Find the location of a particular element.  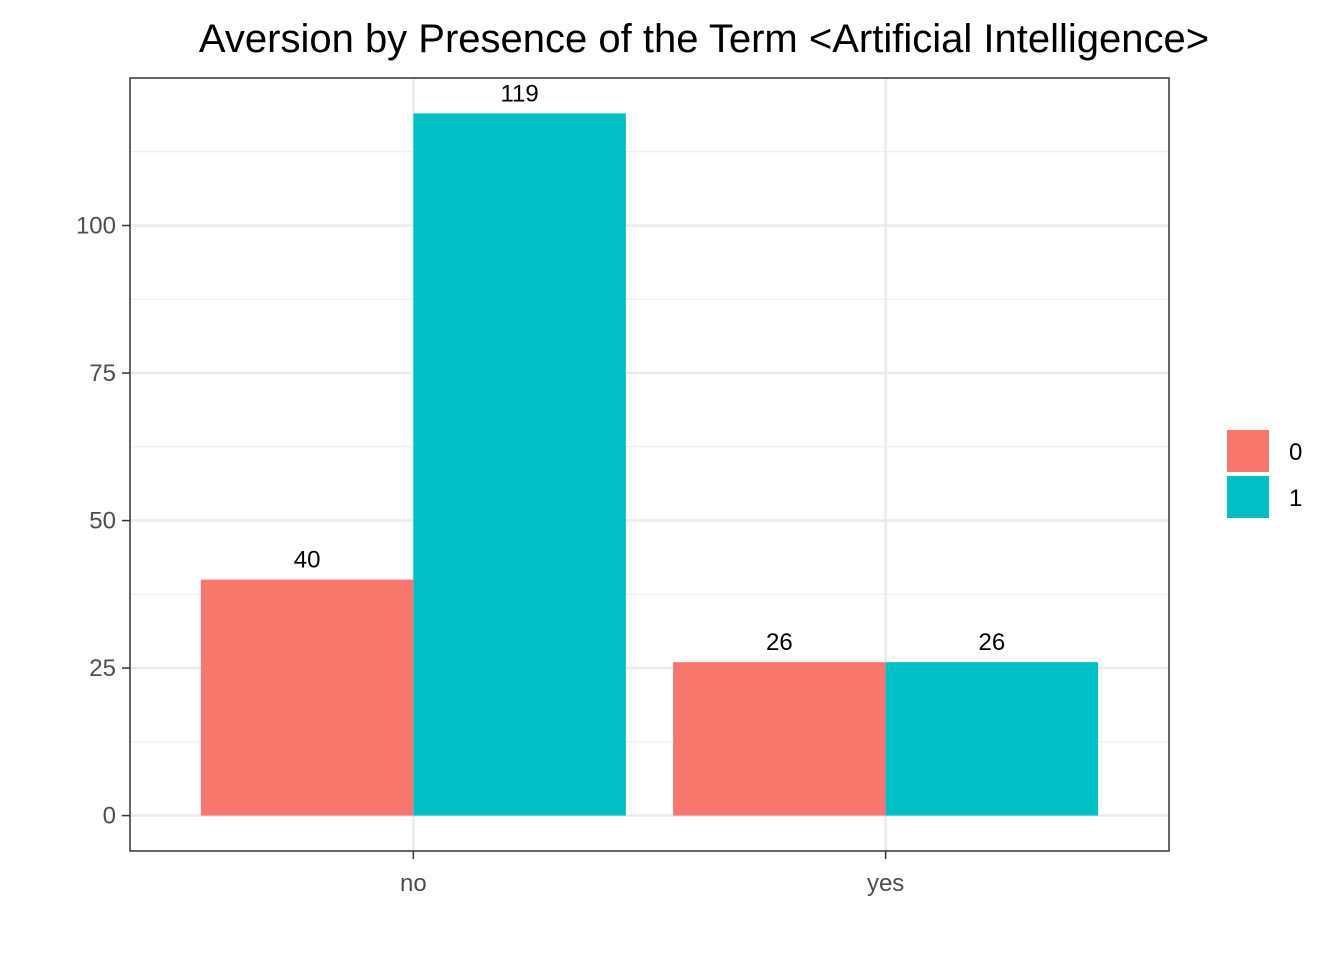

bar-series-1-yes is located at coordinates (992, 739).